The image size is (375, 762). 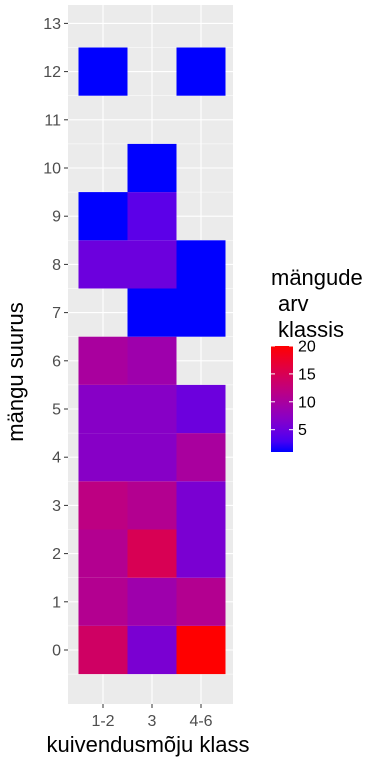 What do you see at coordinates (56, 458) in the screenshot?
I see `y-tick-label: 4` at bounding box center [56, 458].